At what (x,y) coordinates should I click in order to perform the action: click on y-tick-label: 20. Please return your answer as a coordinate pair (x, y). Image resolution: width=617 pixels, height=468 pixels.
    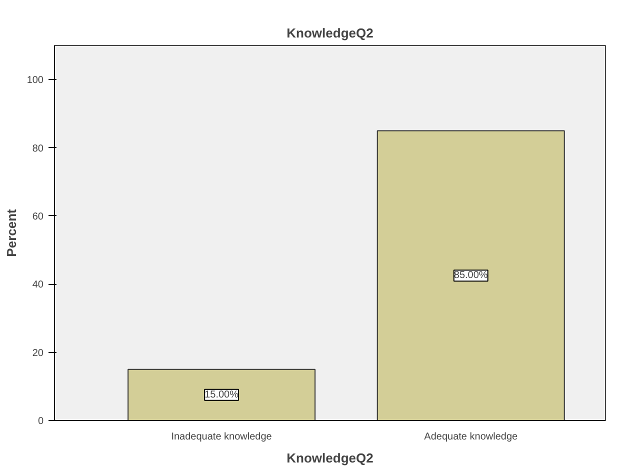
    Looking at the image, I should click on (38, 353).